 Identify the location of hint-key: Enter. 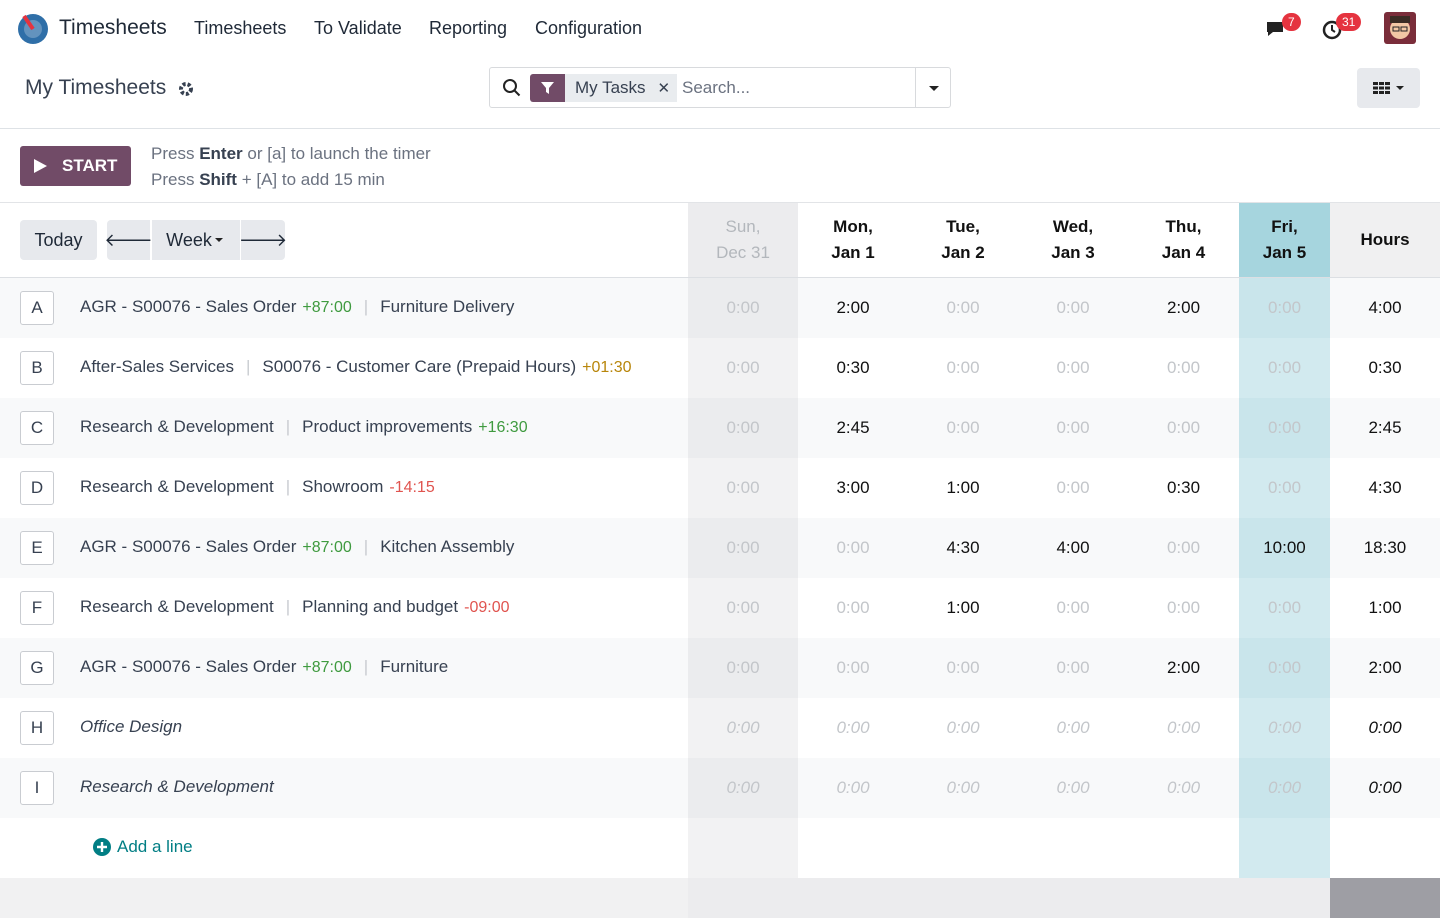
(221, 153).